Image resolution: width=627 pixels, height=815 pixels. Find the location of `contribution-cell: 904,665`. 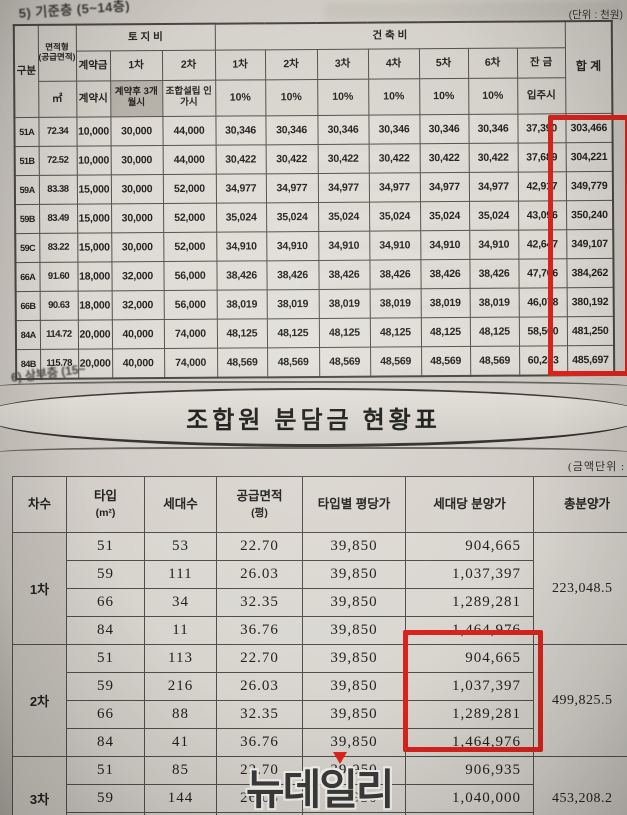

contribution-cell: 904,665 is located at coordinates (469, 658).